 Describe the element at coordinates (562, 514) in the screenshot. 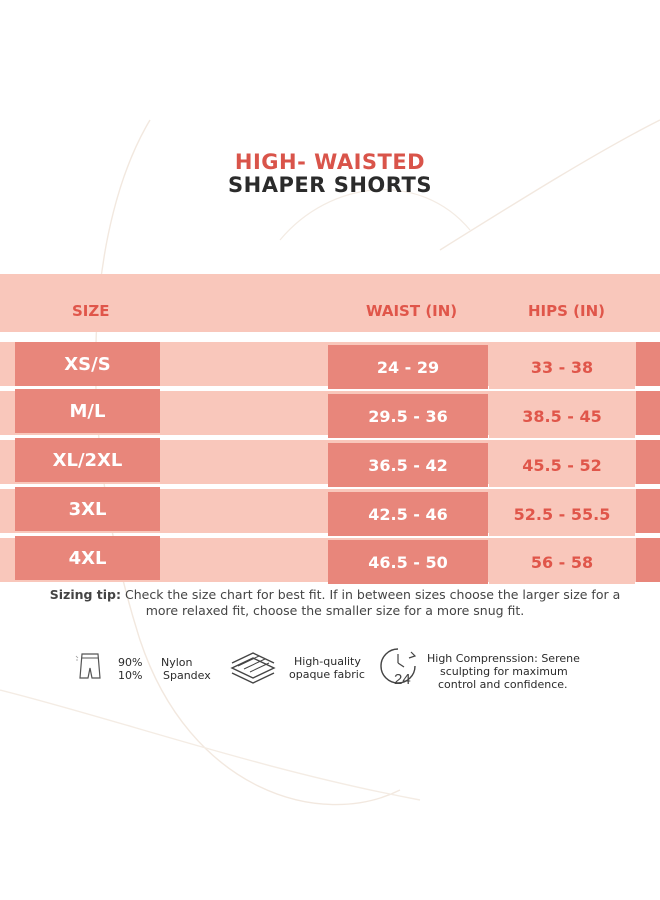

I see `hips-cell: 52.5 - 55.5` at that location.